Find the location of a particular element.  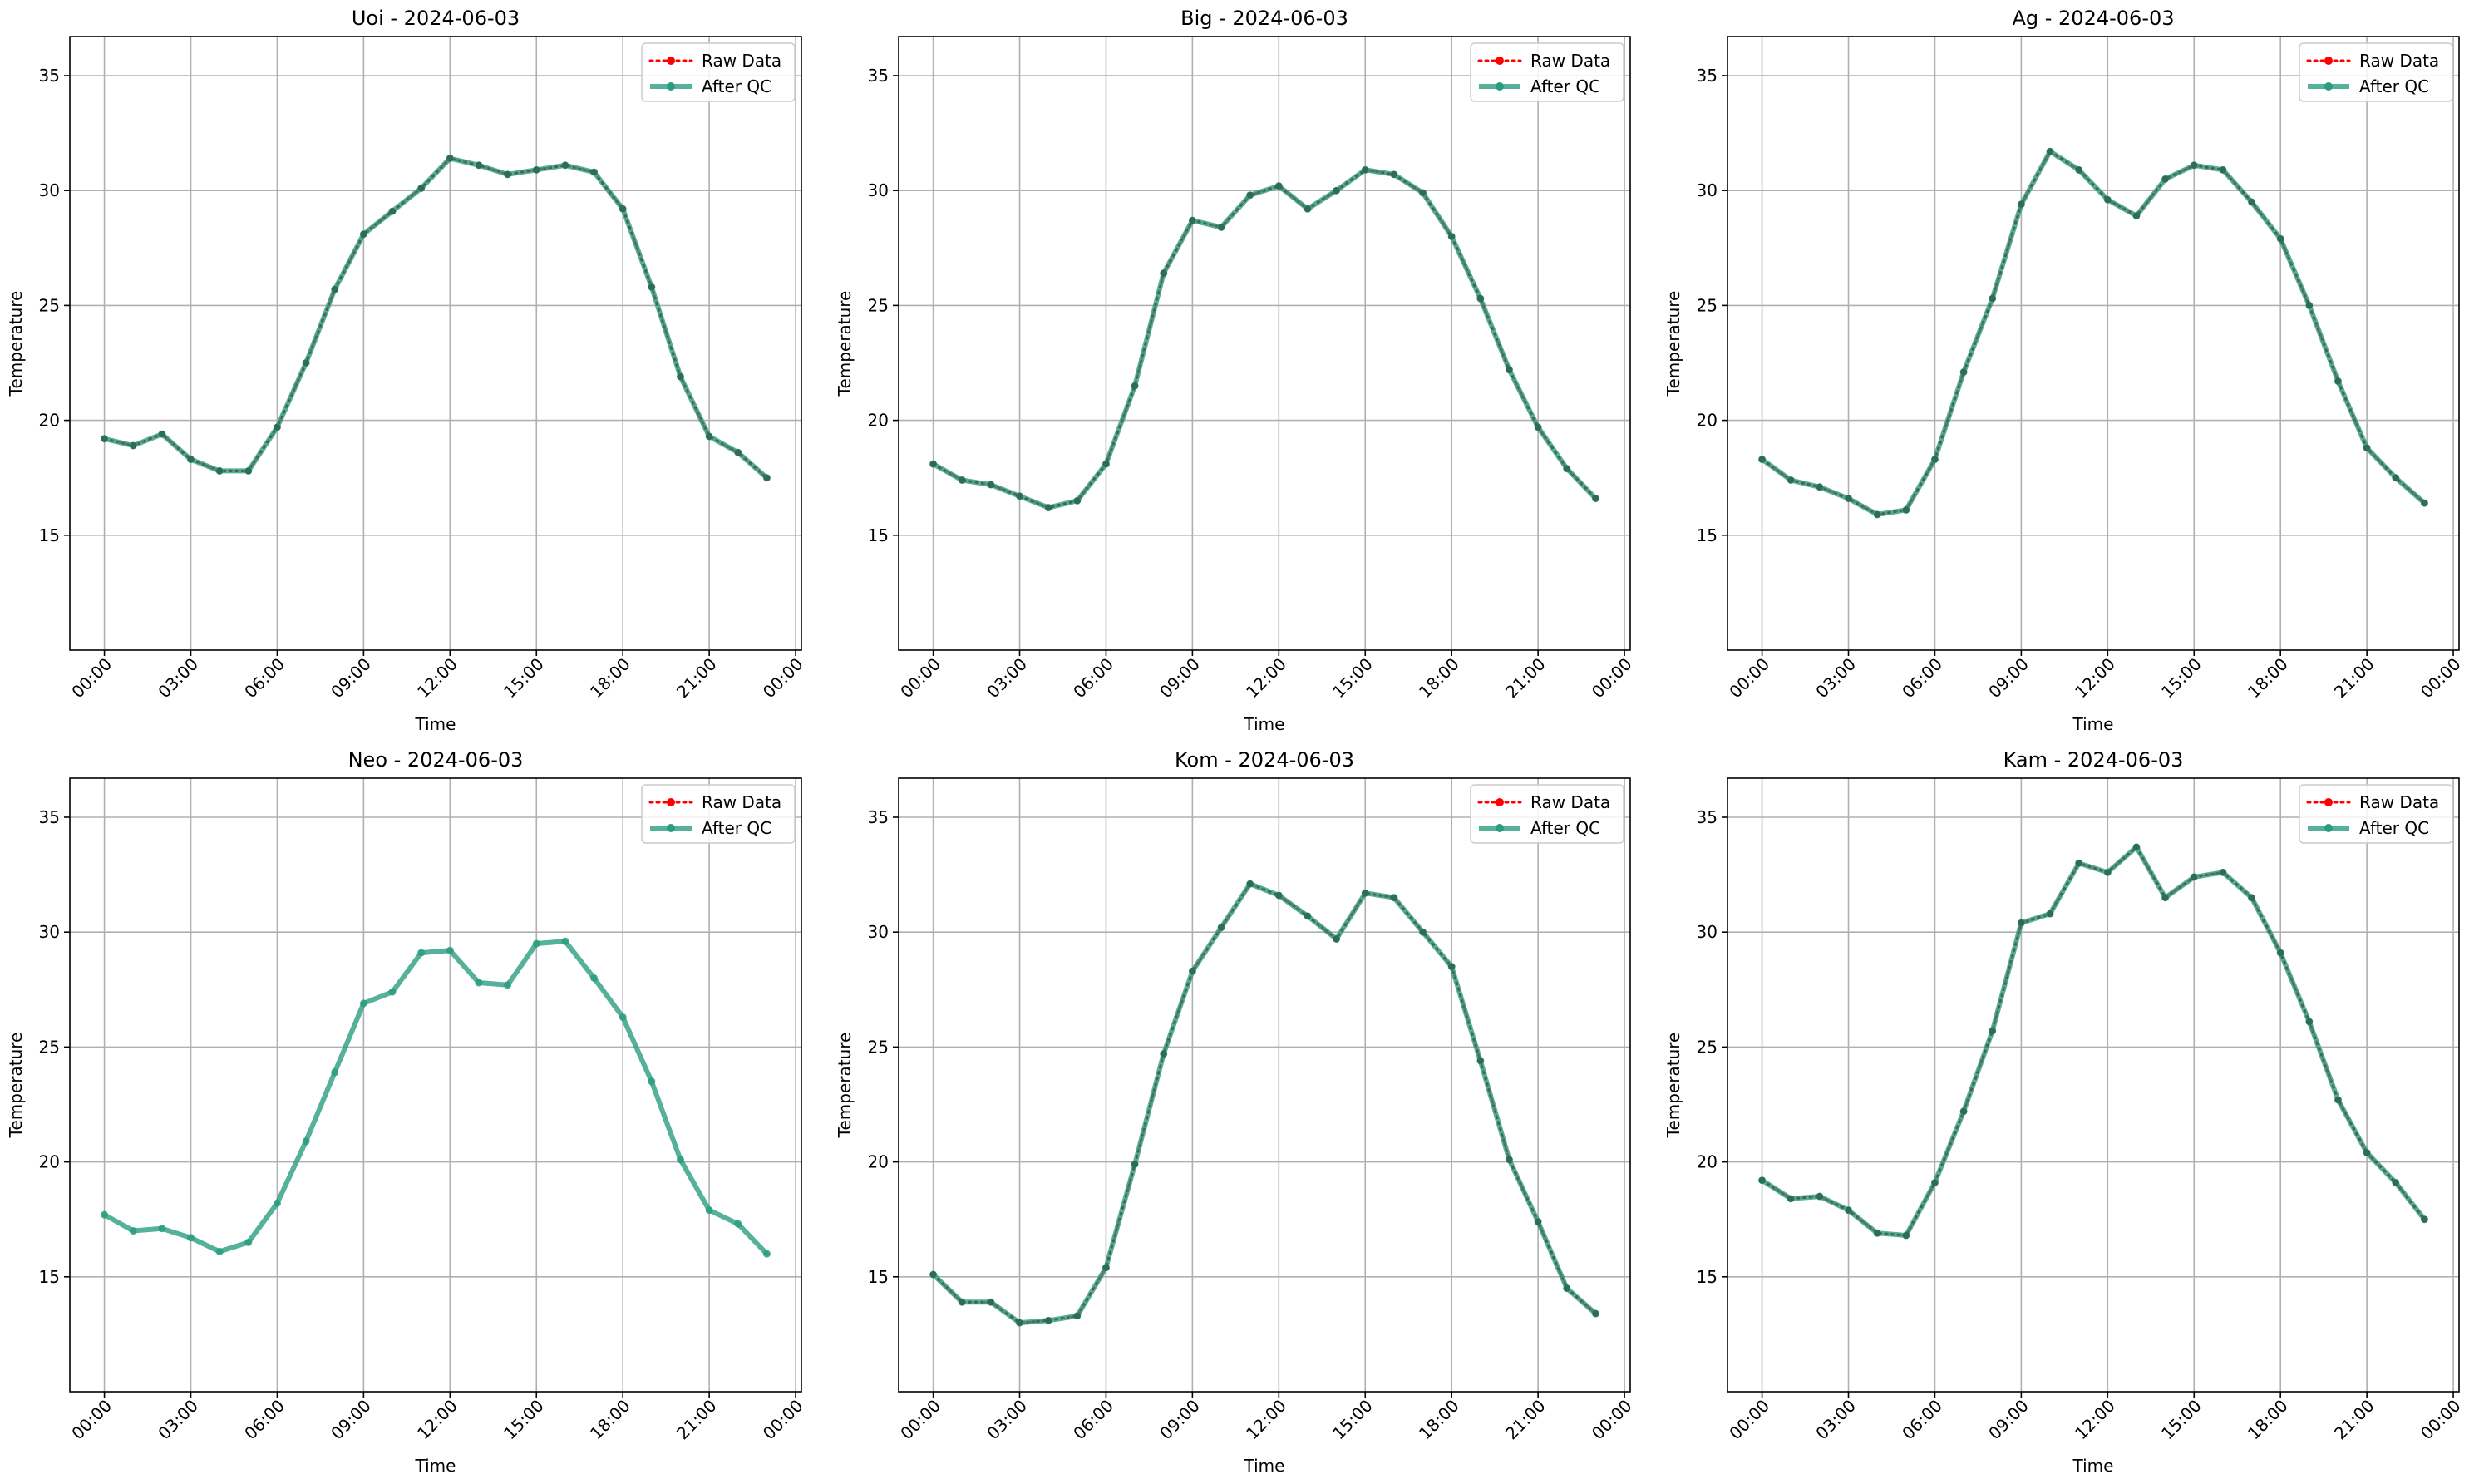

series-line-after-qc is located at coordinates (1264, 1103).